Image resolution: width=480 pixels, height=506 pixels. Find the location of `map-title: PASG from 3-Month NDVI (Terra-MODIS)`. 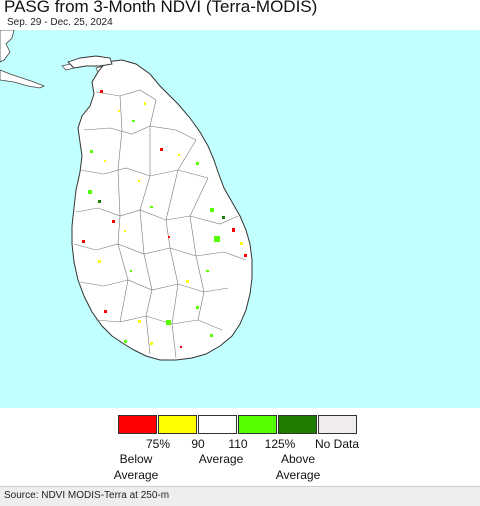

map-title: PASG from 3-Month NDVI (Terra-MODIS) is located at coordinates (161, 8).